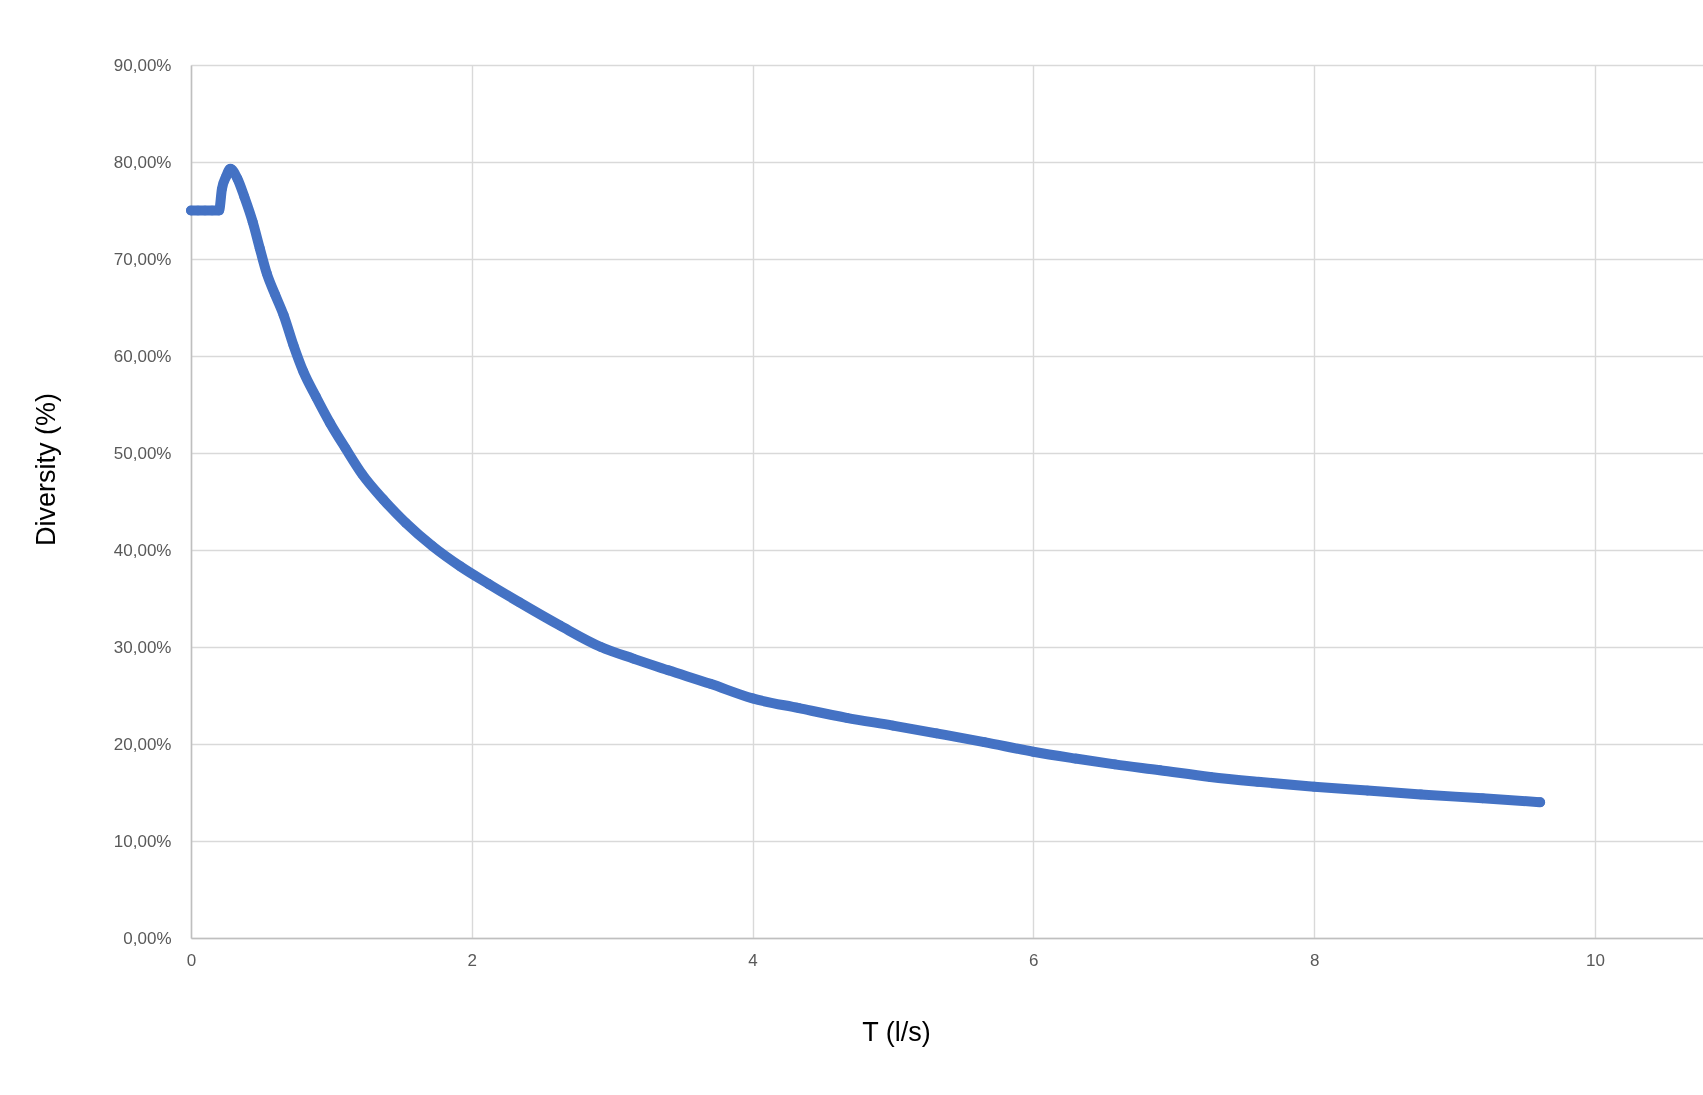 This screenshot has width=1703, height=1095. I want to click on y-axis-title: Diversity (%), so click(45, 469).